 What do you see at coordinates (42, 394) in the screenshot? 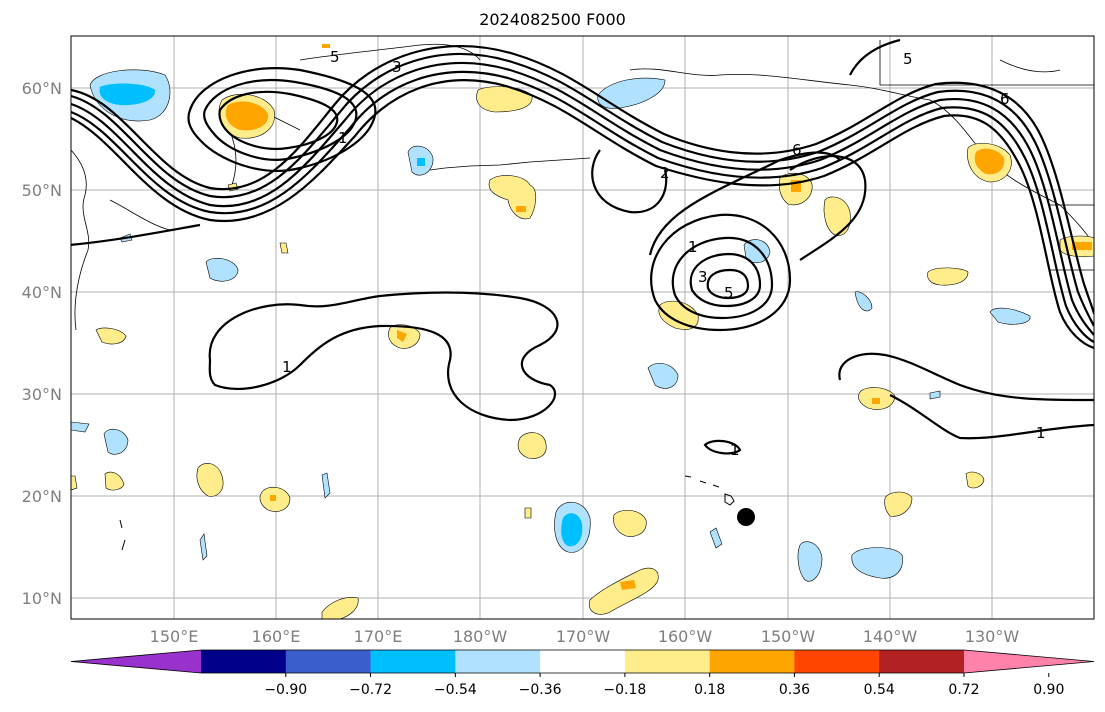
I see `lat-tick-label: 30°N` at bounding box center [42, 394].